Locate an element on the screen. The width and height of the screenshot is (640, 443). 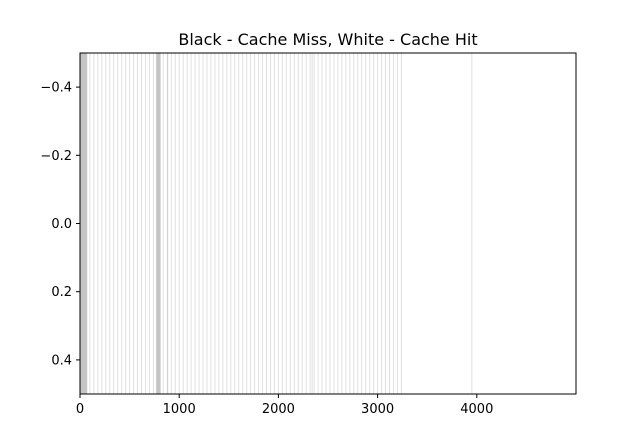
y-tick-label: 0.0 is located at coordinates (61, 224).